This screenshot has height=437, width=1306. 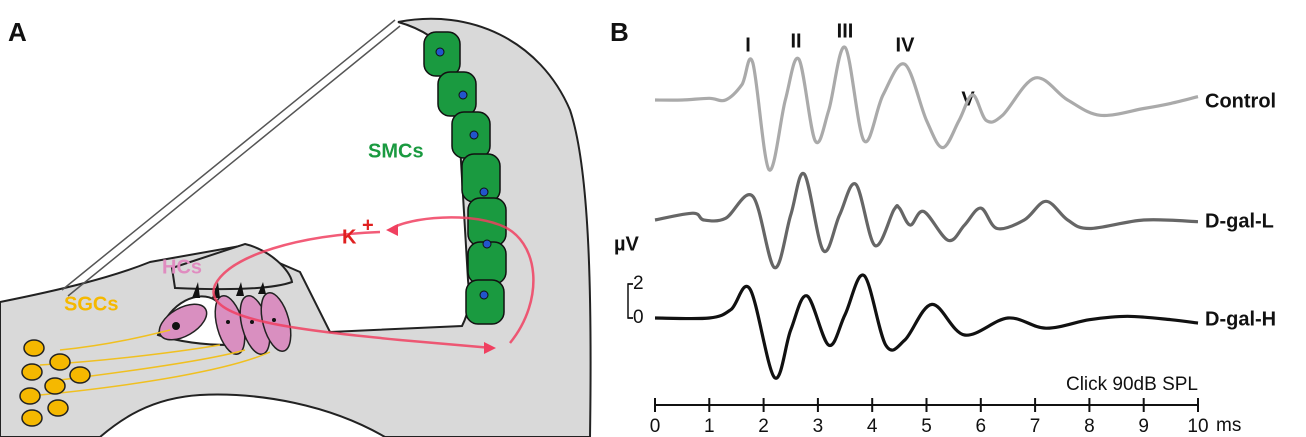 I want to click on sgc-cells, so click(x=55, y=383).